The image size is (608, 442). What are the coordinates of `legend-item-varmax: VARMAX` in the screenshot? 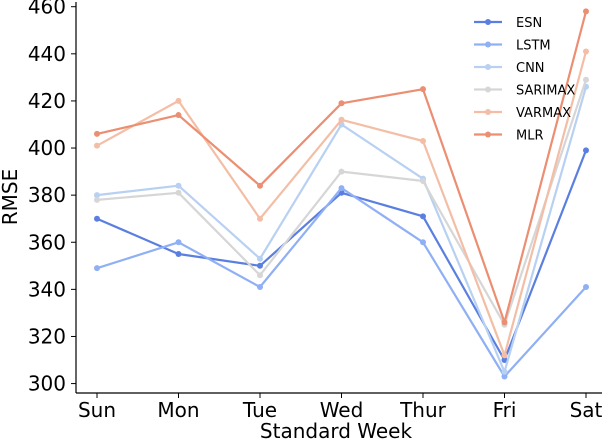 It's located at (522, 113).